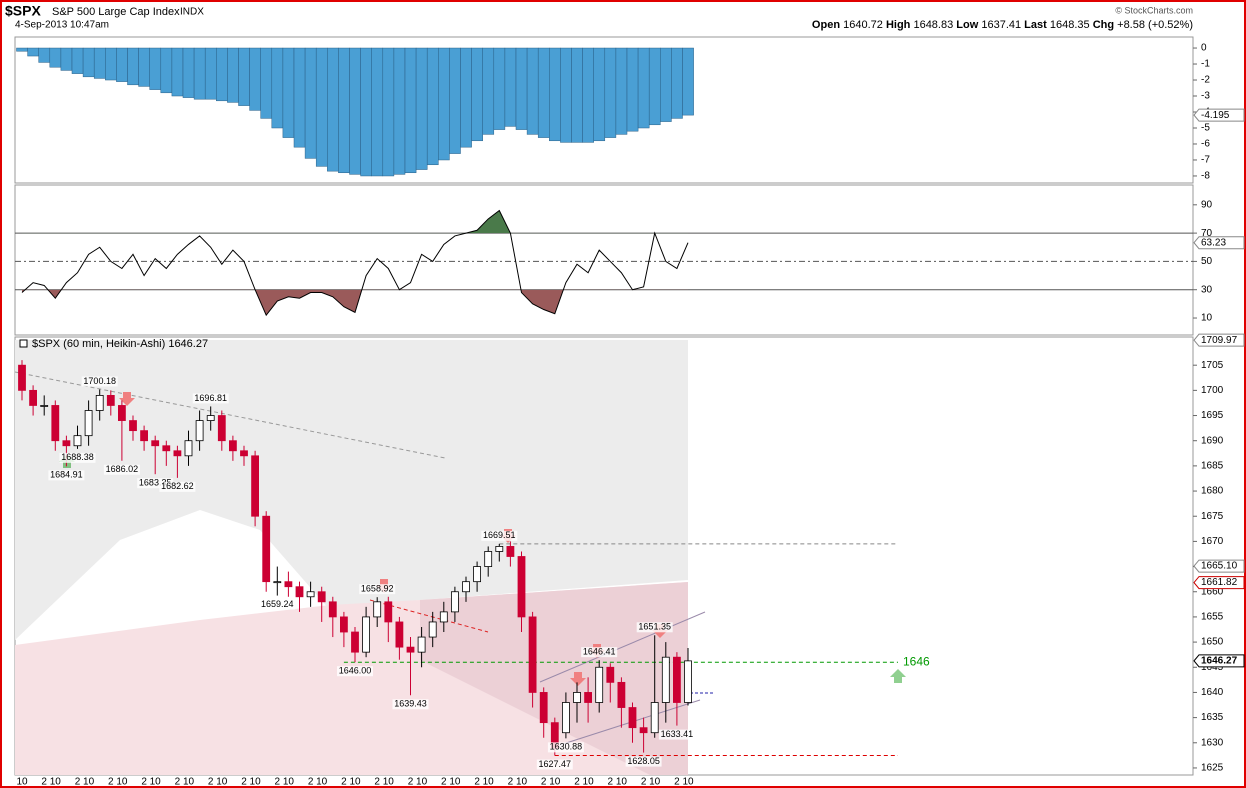 The width and height of the screenshot is (1246, 788). Describe the element at coordinates (1212, 768) in the screenshot. I see `y-tick-label: 1625` at that location.